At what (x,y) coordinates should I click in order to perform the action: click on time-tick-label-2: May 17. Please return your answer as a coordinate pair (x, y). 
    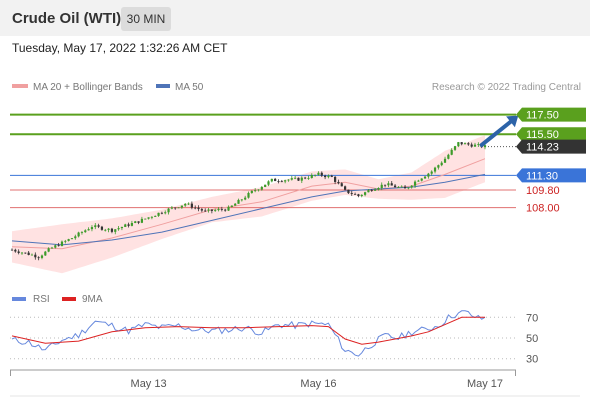
    Looking at the image, I should click on (485, 384).